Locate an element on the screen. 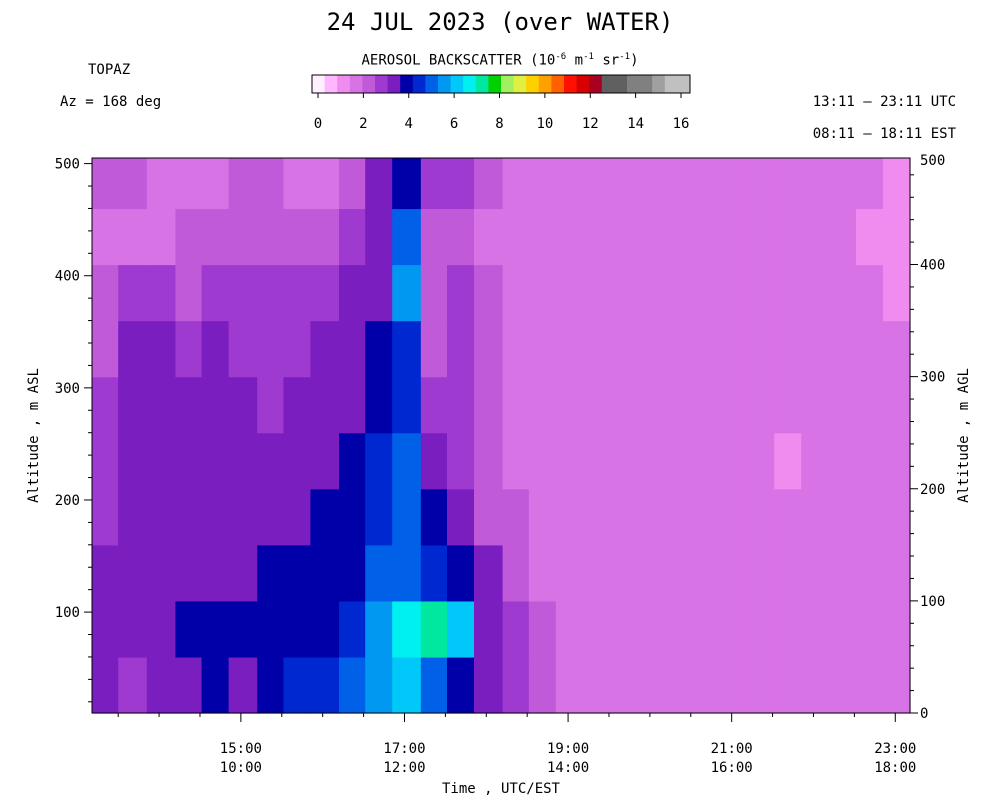  right-axis-title: Altitude , m AGL is located at coordinates (964, 435).